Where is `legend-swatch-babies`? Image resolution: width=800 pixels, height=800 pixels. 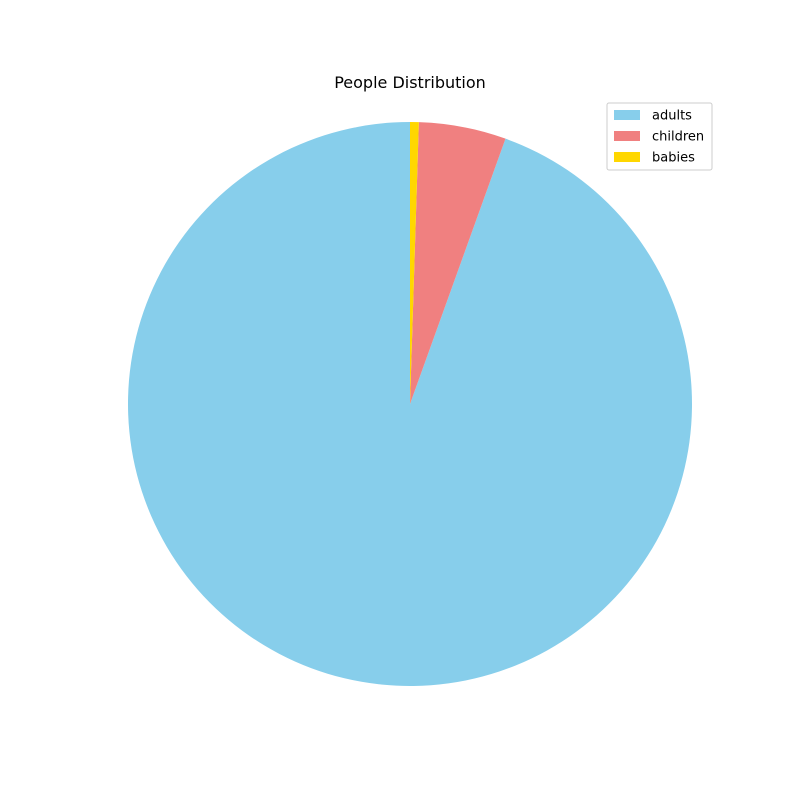
legend-swatch-babies is located at coordinates (627, 157).